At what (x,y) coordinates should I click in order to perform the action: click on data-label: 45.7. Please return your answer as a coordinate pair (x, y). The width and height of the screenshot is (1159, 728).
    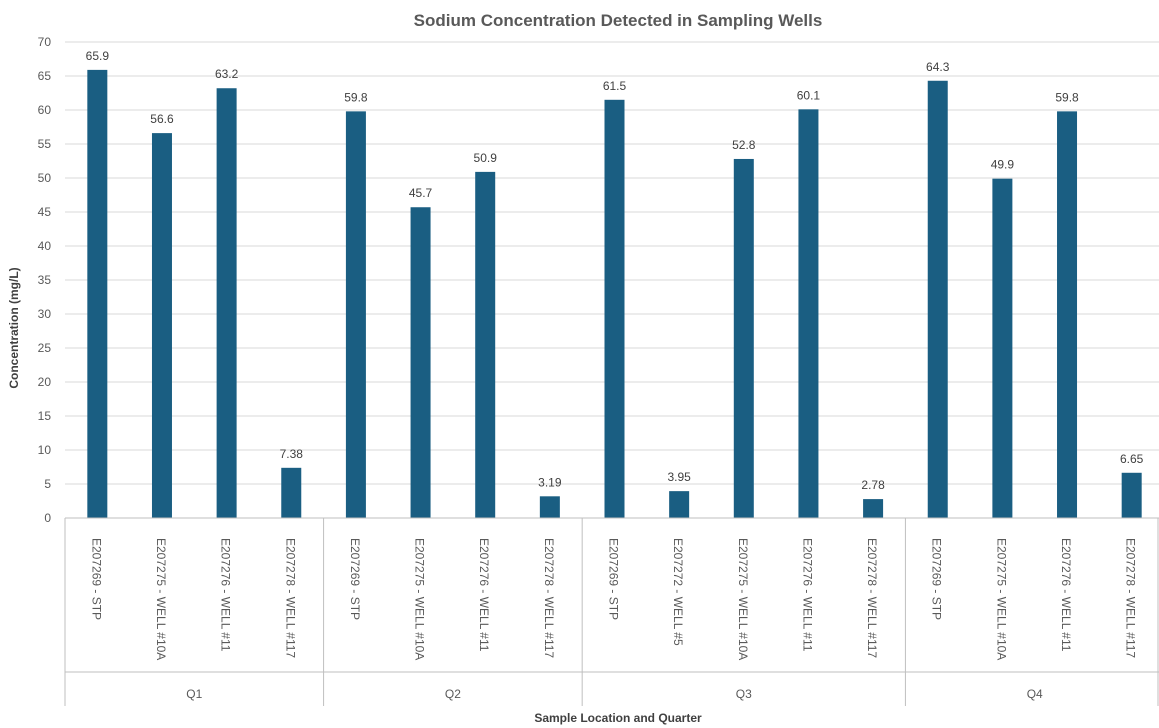
    Looking at the image, I should click on (421, 193).